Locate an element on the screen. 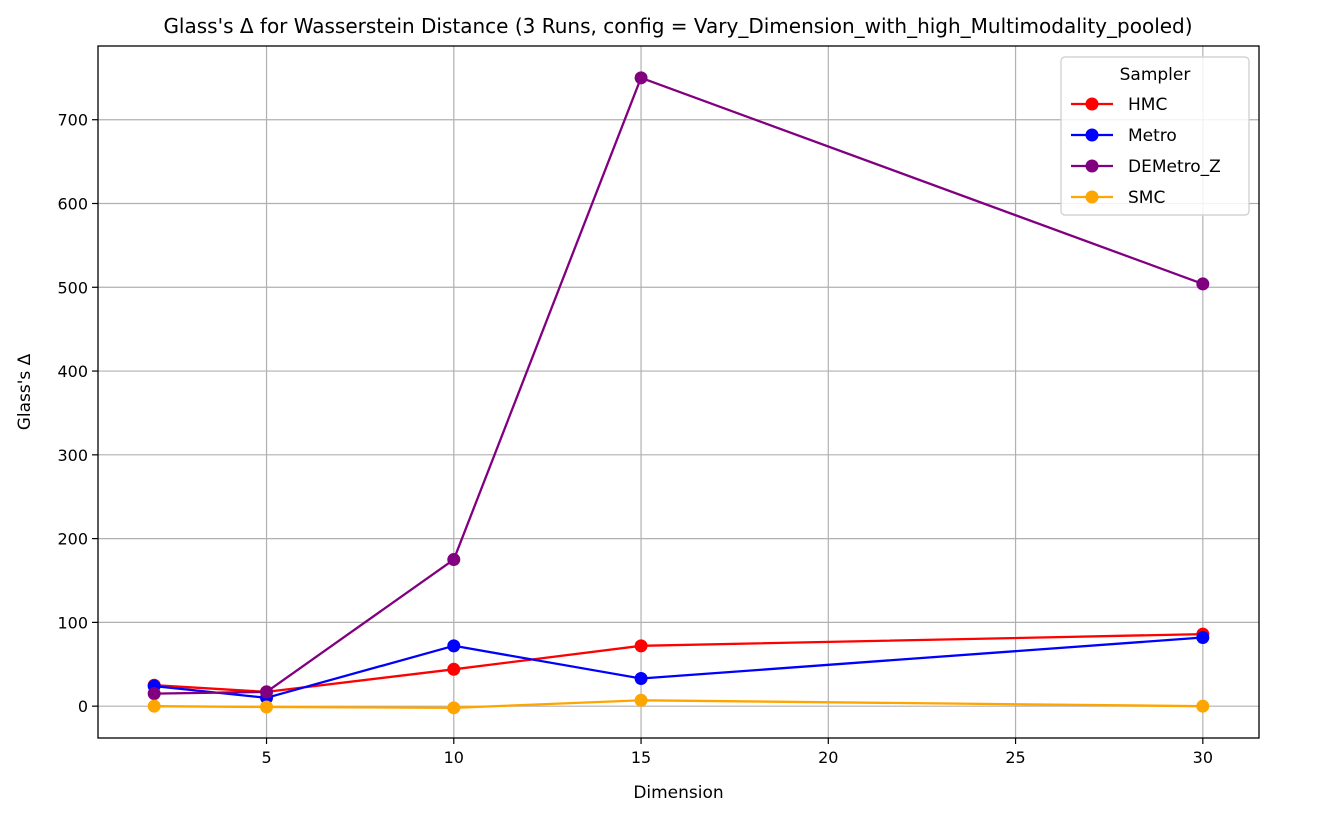  legend-marker-demetro_z is located at coordinates (1092, 166).